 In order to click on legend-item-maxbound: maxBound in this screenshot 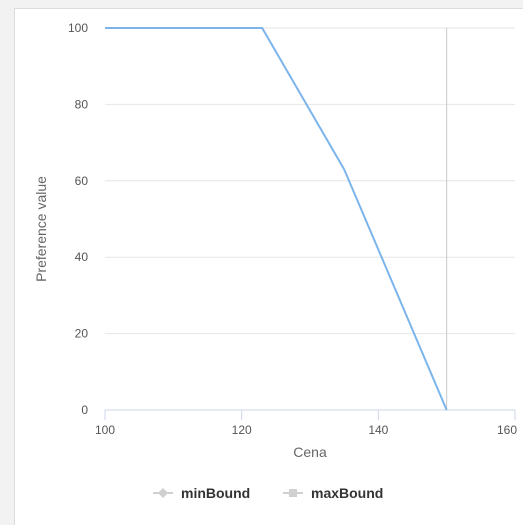, I will do `click(333, 493)`.